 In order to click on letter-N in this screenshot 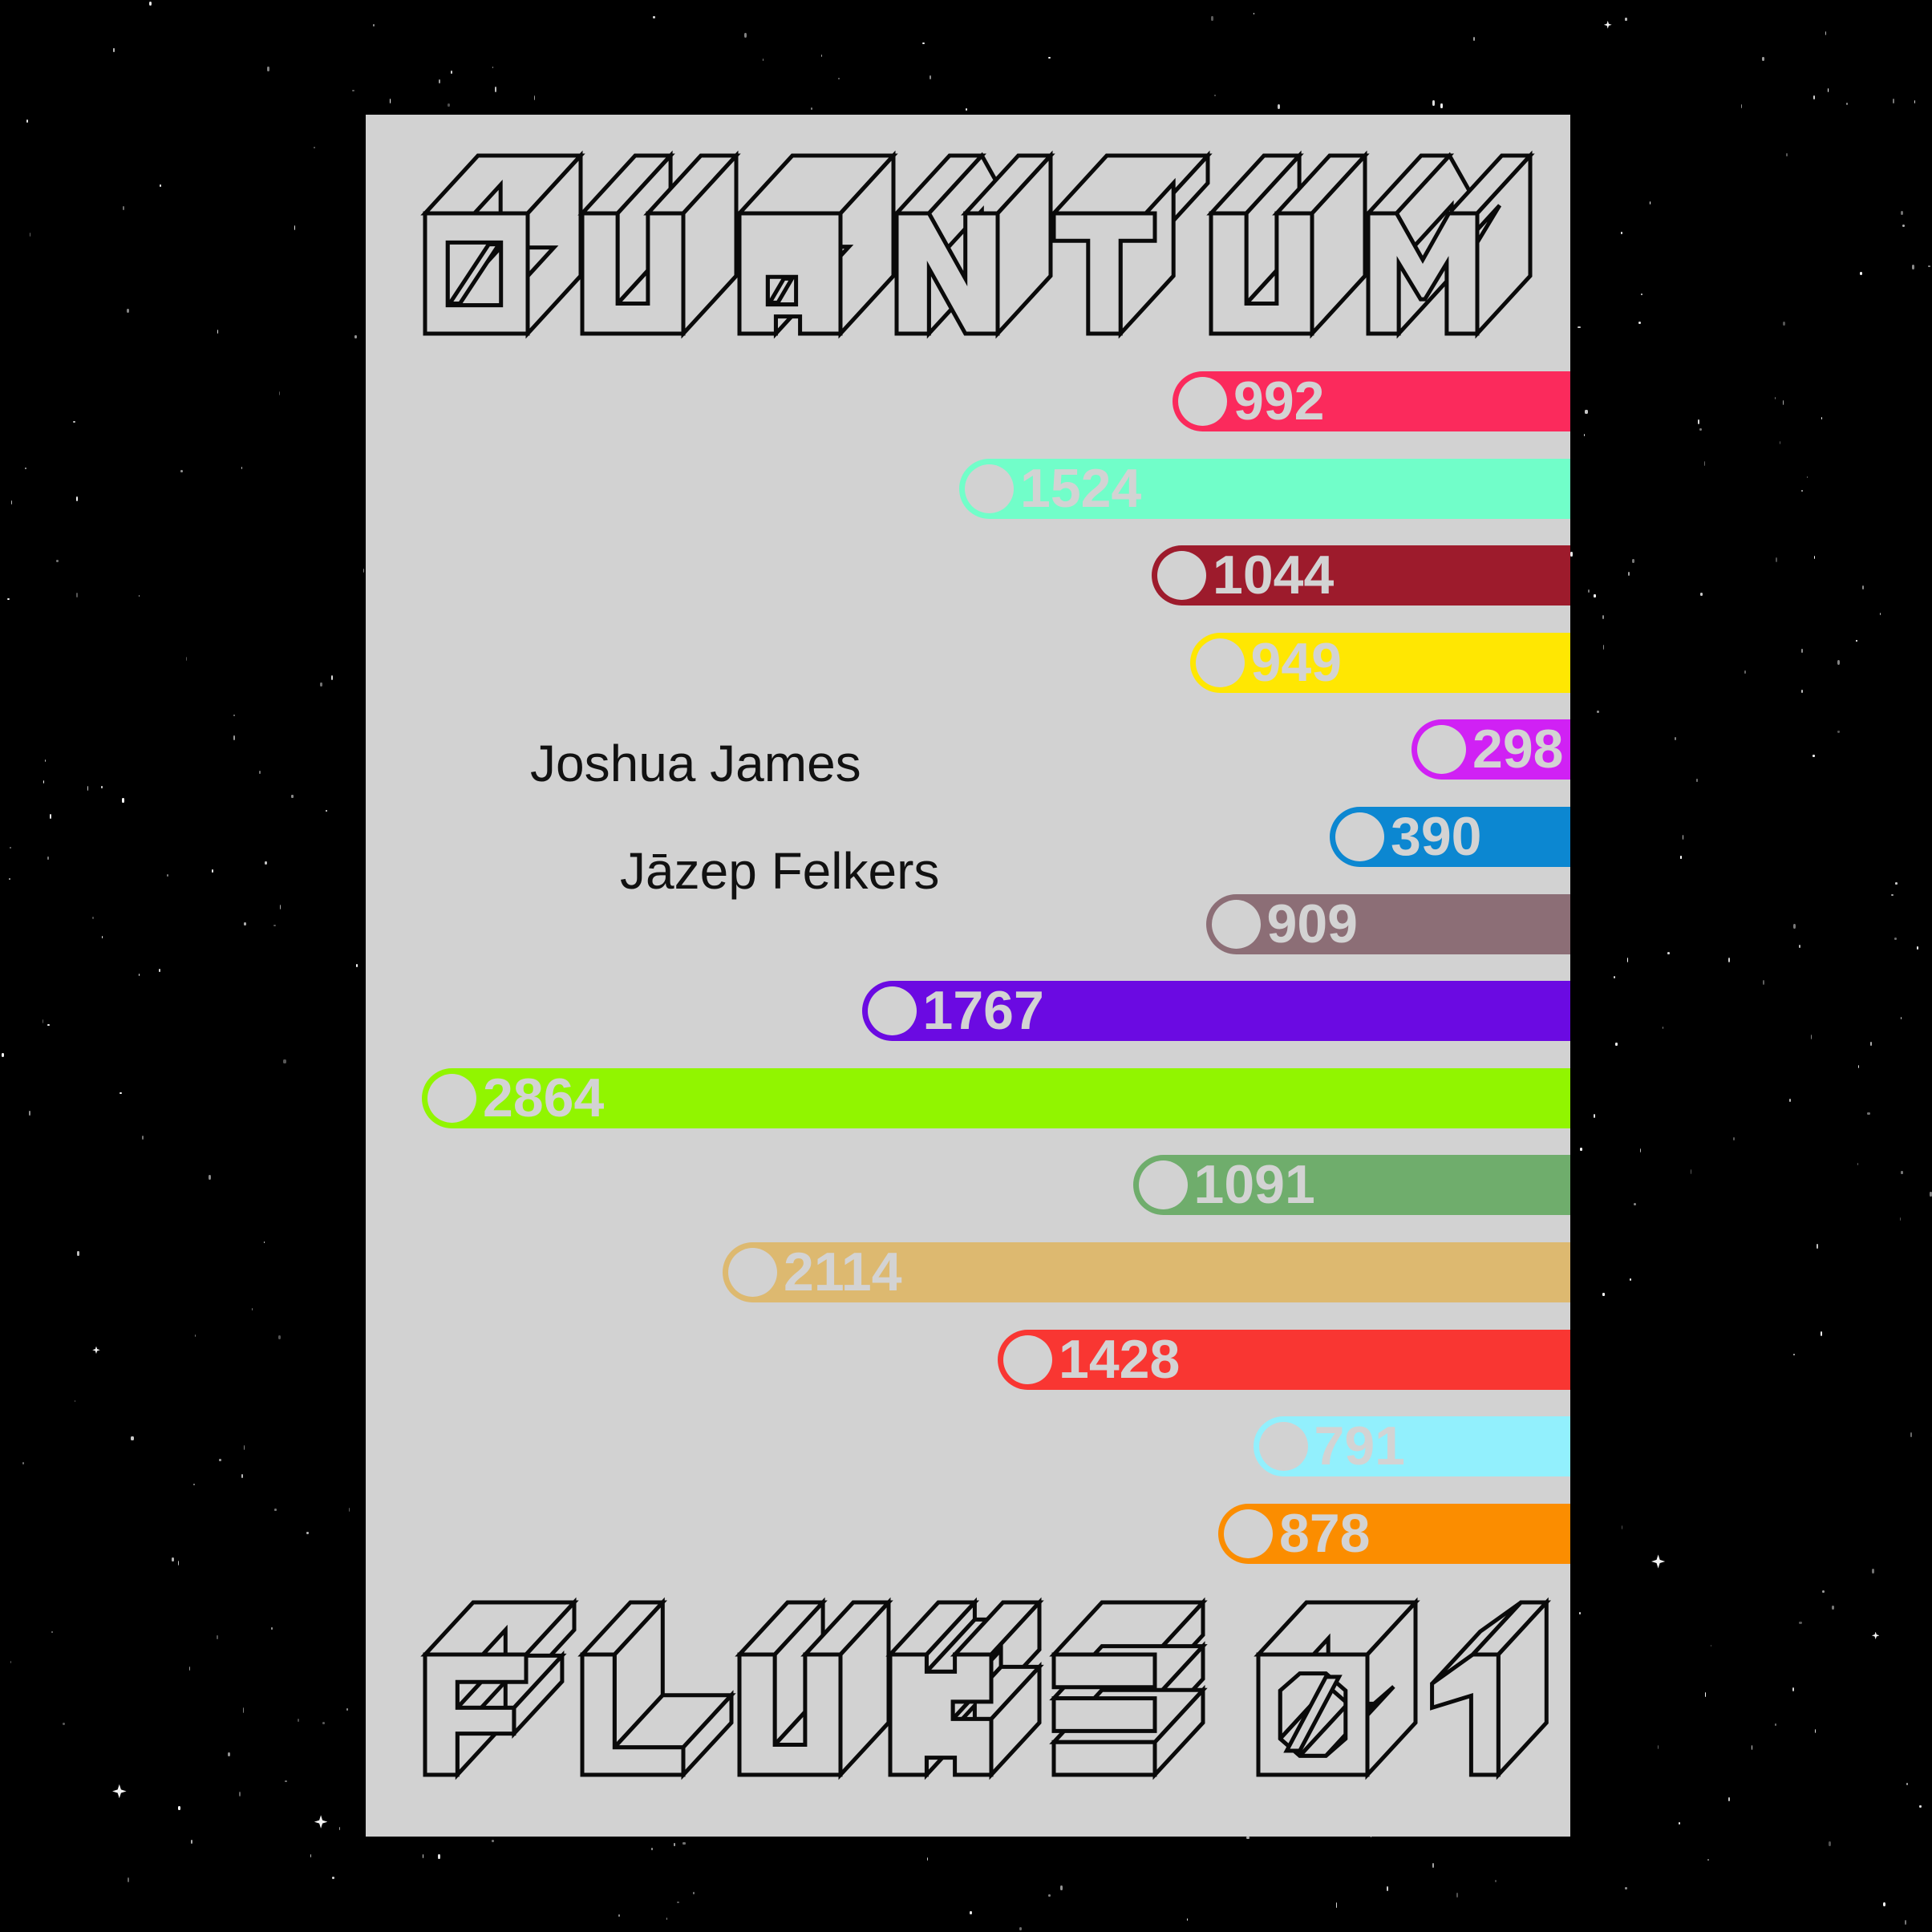, I will do `click(973, 244)`.